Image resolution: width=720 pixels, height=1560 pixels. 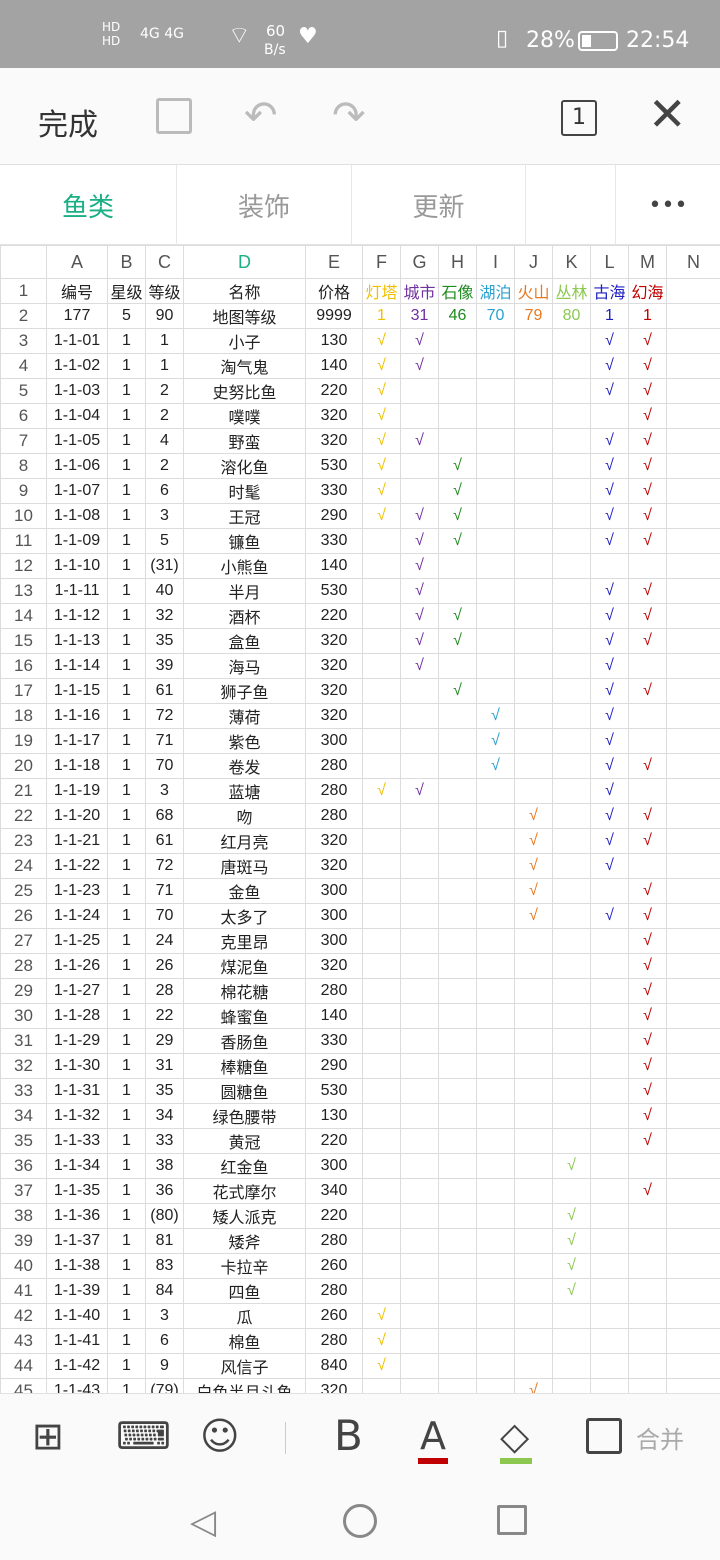 What do you see at coordinates (244, 1266) in the screenshot?
I see `name-cell: 卡拉辛` at bounding box center [244, 1266].